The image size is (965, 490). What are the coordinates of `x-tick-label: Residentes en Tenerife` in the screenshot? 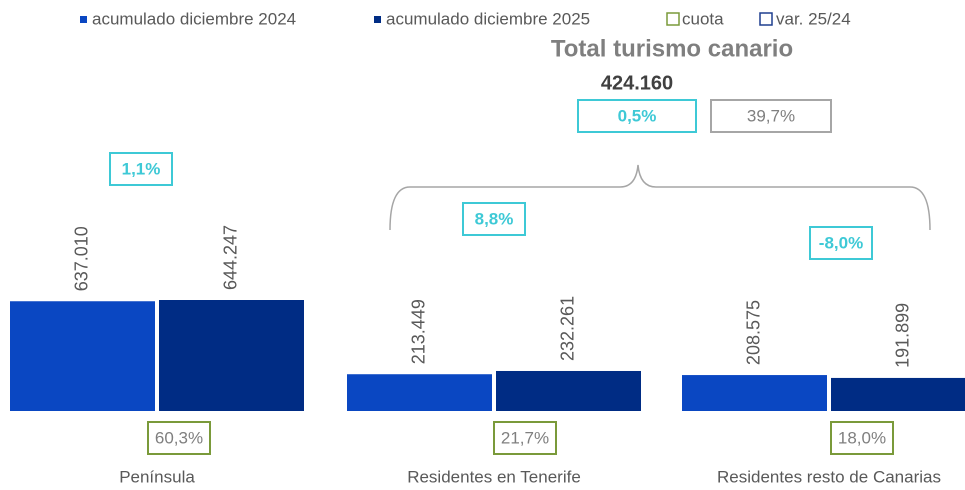 It's located at (494, 476).